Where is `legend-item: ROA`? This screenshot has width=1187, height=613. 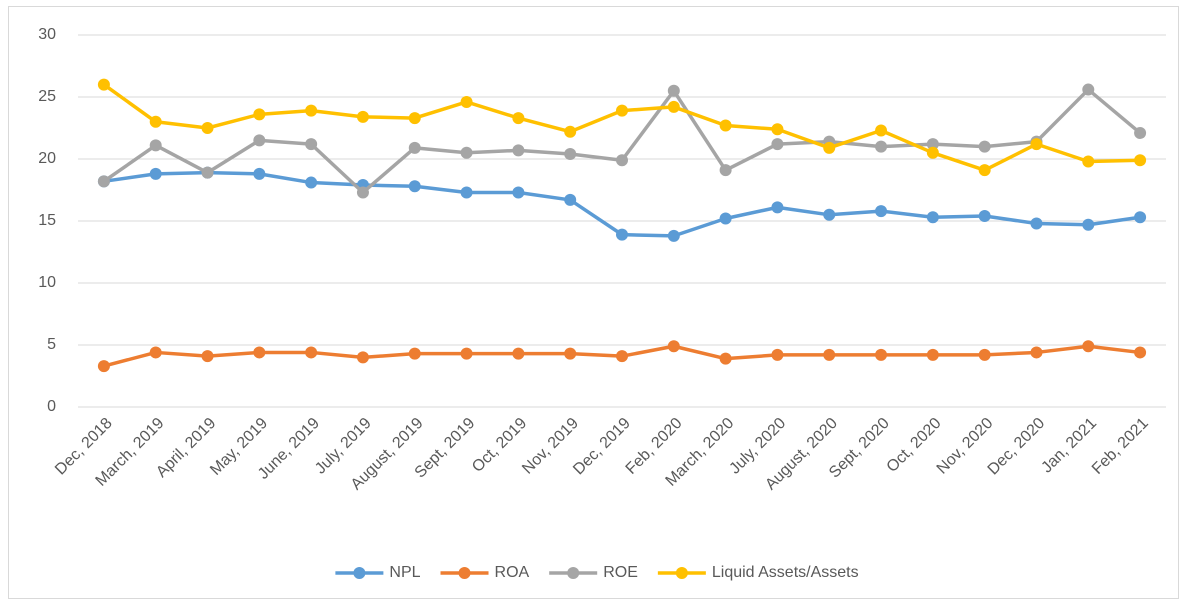 legend-item: ROA is located at coordinates (485, 572).